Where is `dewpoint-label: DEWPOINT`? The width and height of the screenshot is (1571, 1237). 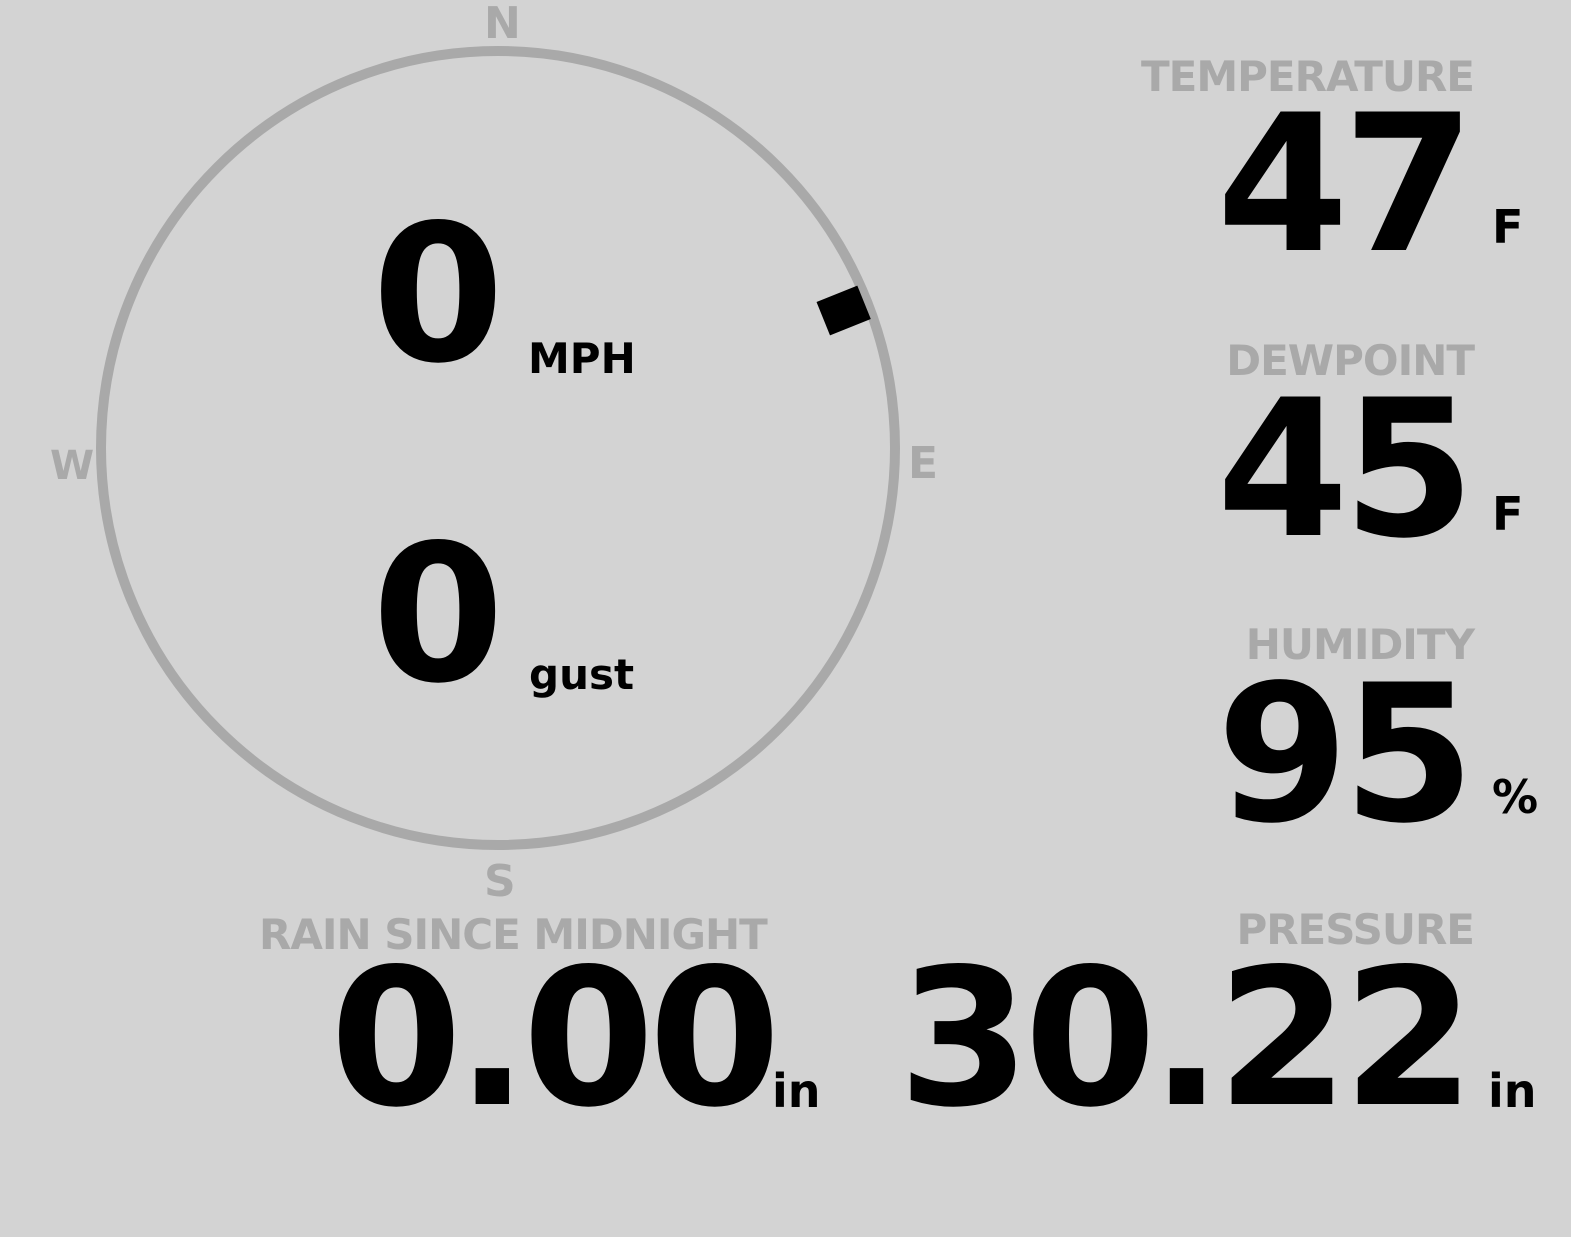
dewpoint-label: DEWPOINT is located at coordinates (1350, 360).